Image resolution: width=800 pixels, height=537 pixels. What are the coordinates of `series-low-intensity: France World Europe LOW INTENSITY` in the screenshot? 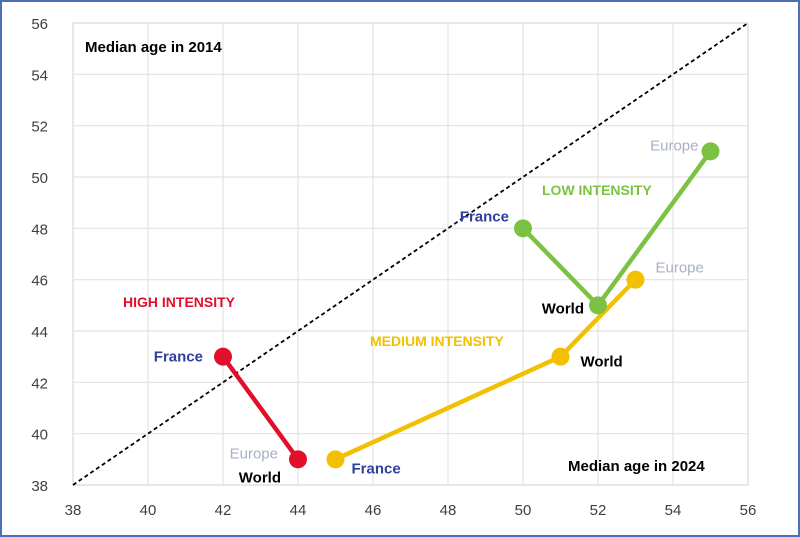 It's located at (590, 227).